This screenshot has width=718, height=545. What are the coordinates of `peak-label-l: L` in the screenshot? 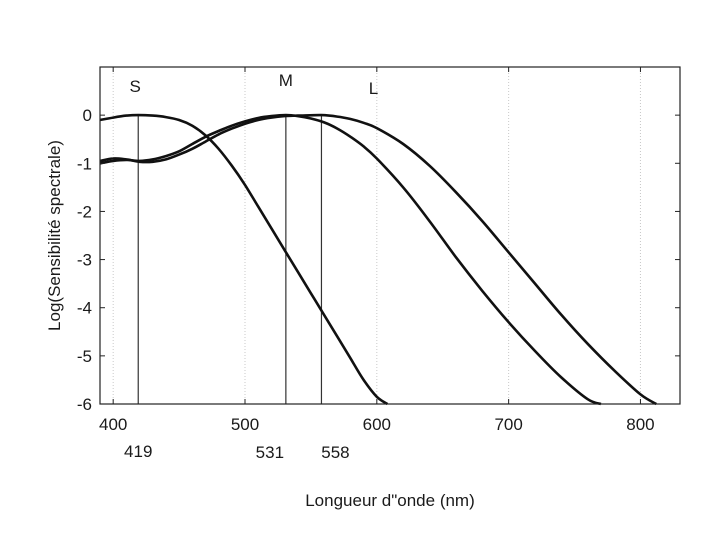 It's located at (373, 88).